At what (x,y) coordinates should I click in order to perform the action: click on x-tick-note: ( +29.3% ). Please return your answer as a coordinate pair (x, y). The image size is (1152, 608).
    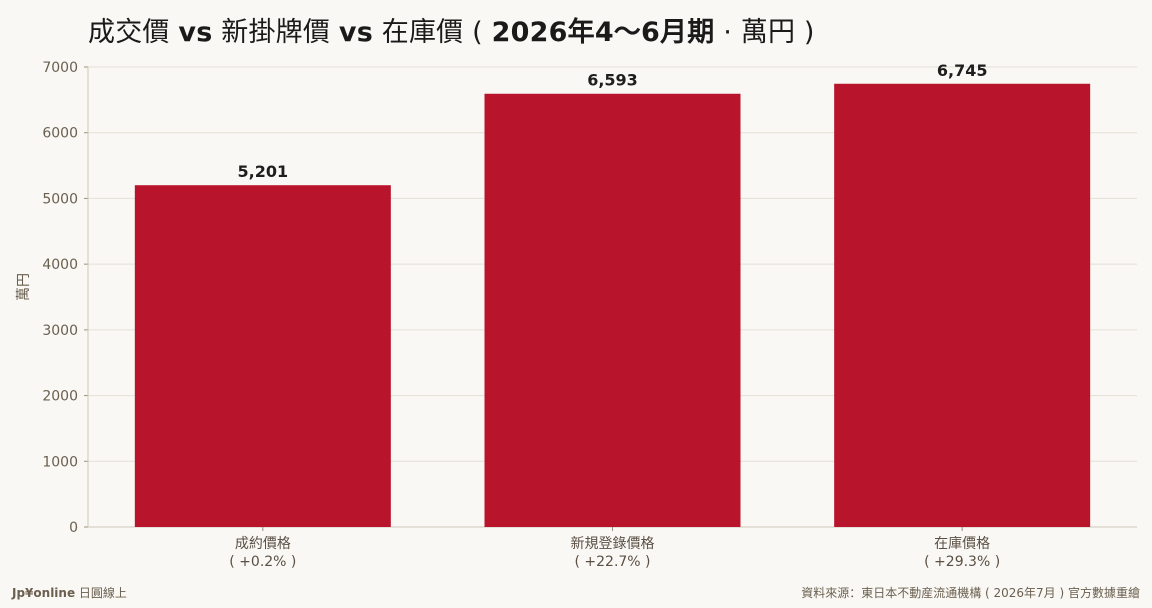
    Looking at the image, I should click on (962, 562).